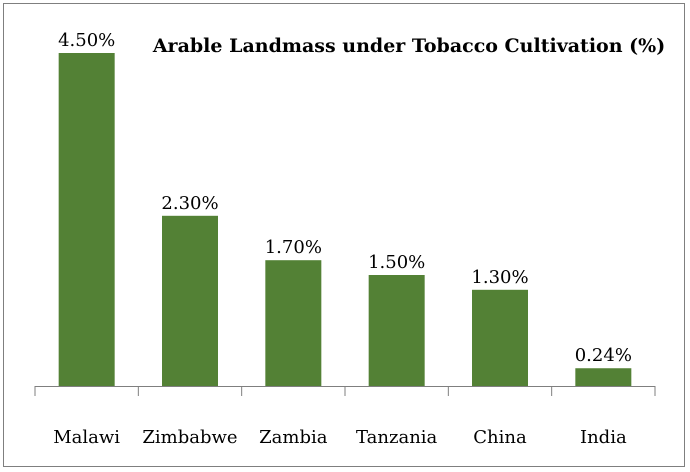 The height and width of the screenshot is (472, 690). What do you see at coordinates (345, 391) in the screenshot?
I see `x-axis` at bounding box center [345, 391].